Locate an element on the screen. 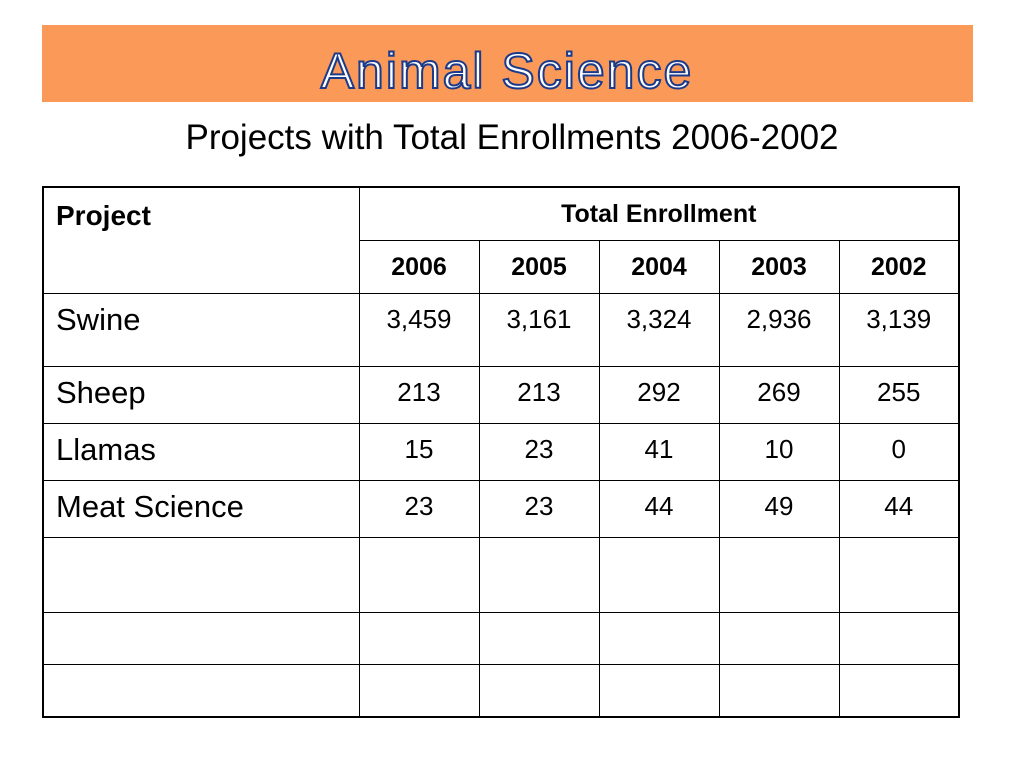 The height and width of the screenshot is (768, 1024). year-header: 2004 is located at coordinates (659, 267).